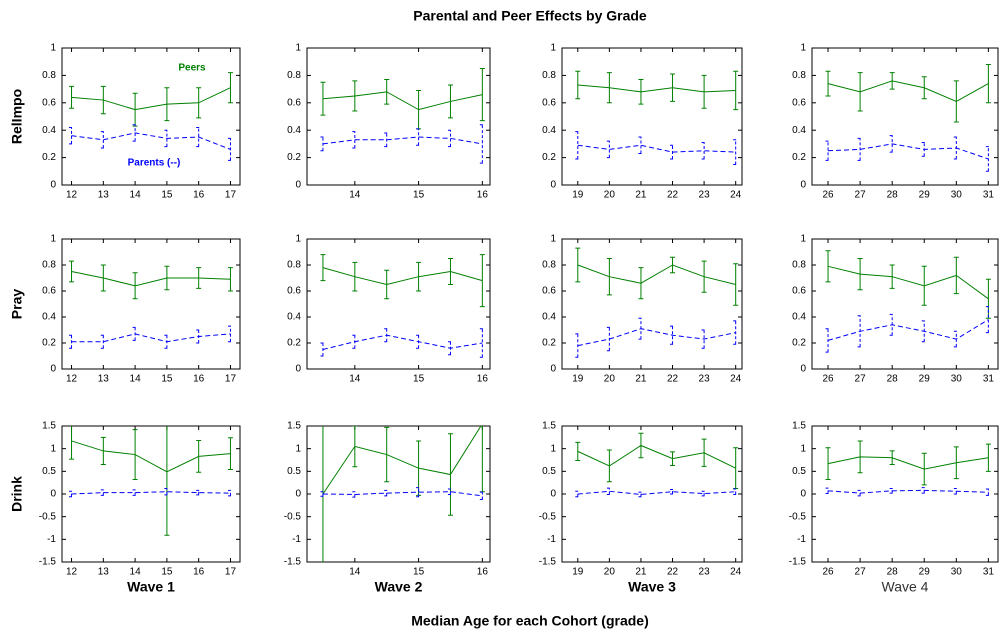  Describe the element at coordinates (893, 195) in the screenshot. I see `x-tick-label: 28` at that location.